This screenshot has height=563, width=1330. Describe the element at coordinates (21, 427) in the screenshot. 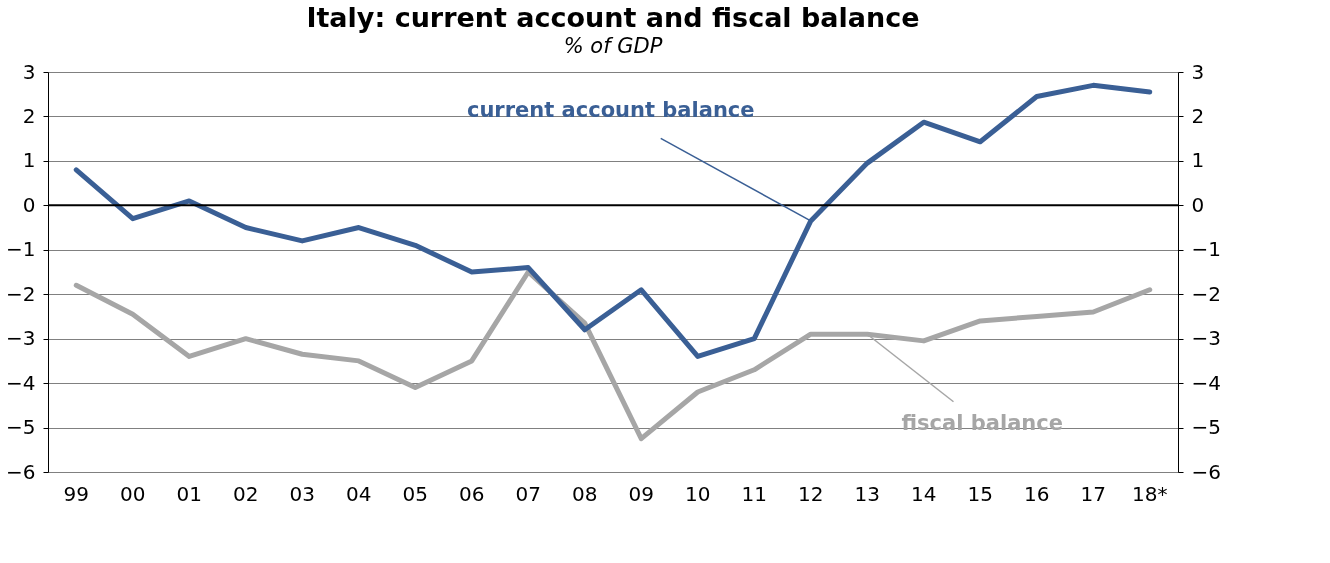

I see `y-tick-label: −5` at that location.